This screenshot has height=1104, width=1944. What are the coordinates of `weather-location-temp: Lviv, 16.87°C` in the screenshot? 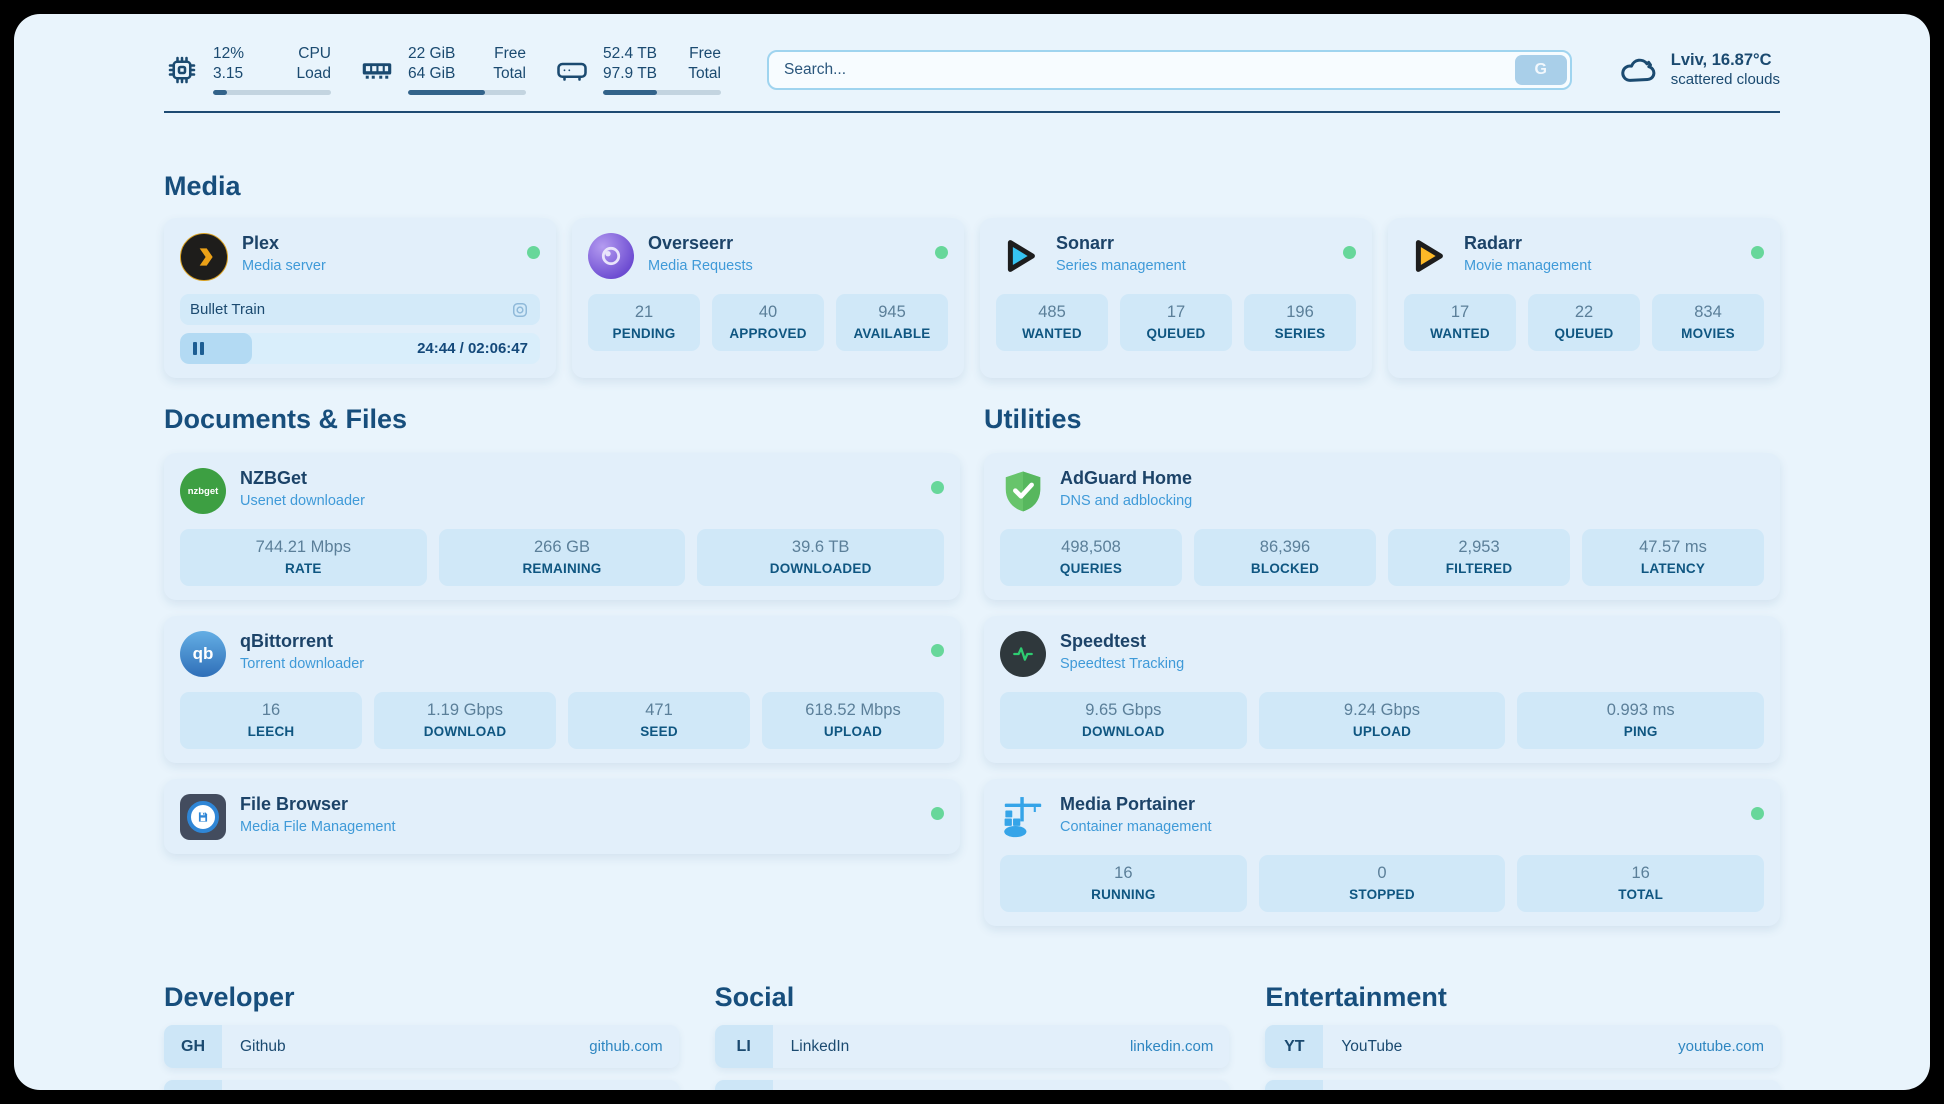 It's located at (1721, 60).